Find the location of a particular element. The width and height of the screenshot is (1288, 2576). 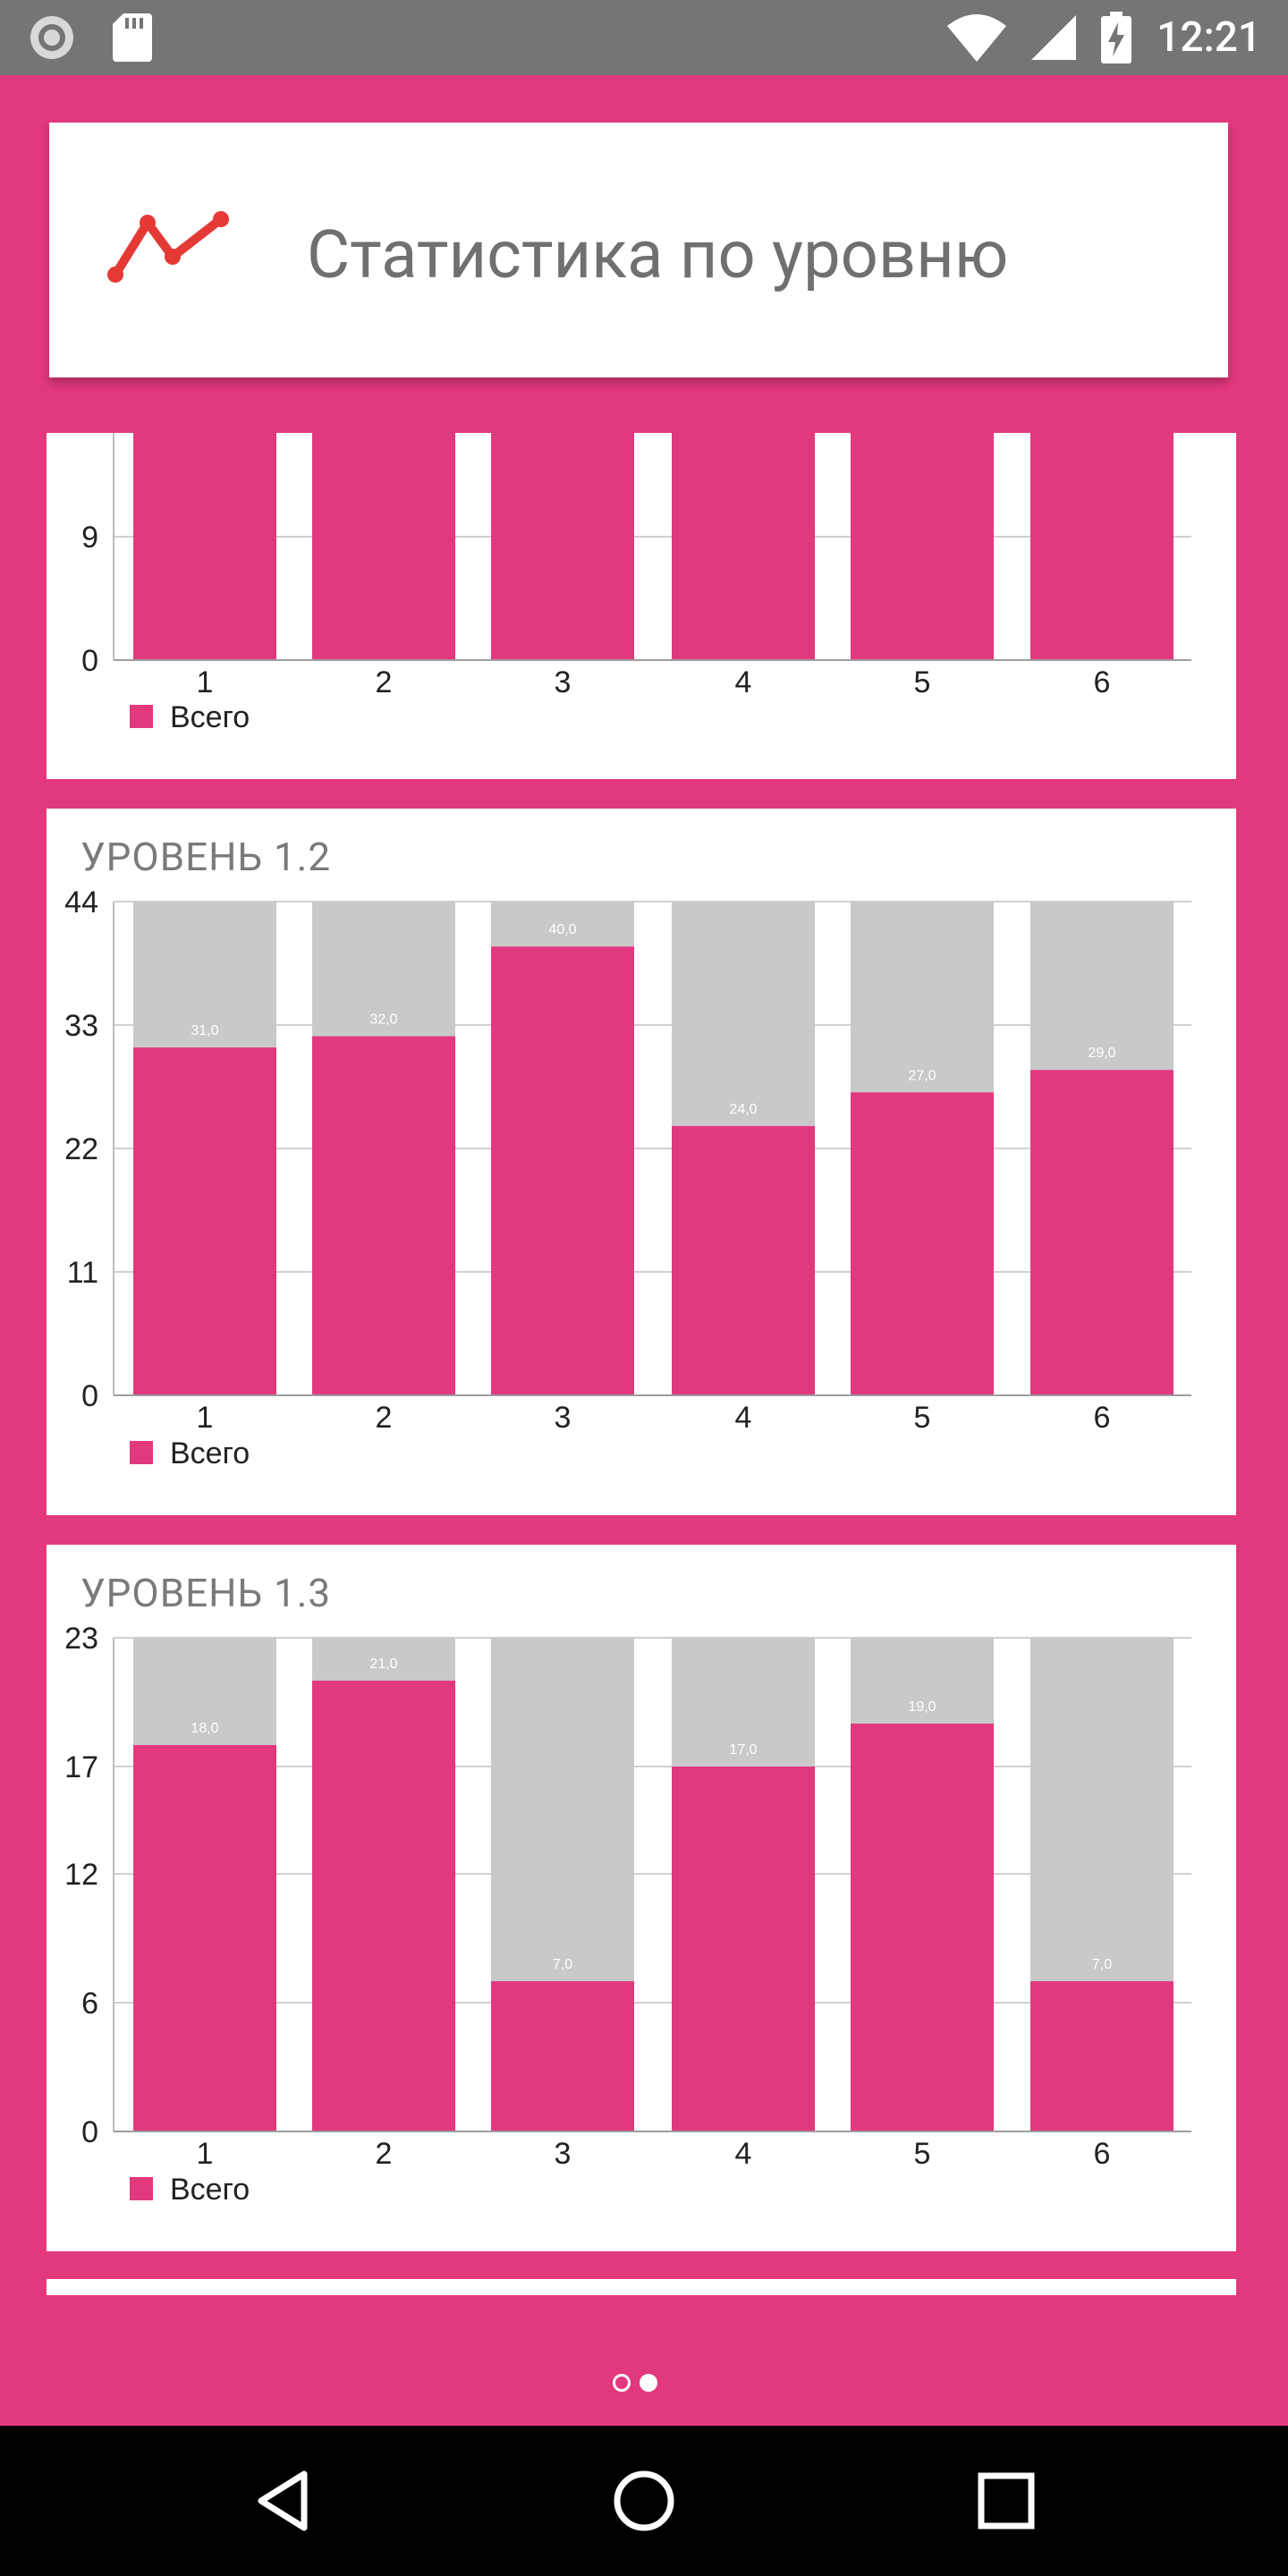

data-label: 27,0 is located at coordinates (922, 1075).